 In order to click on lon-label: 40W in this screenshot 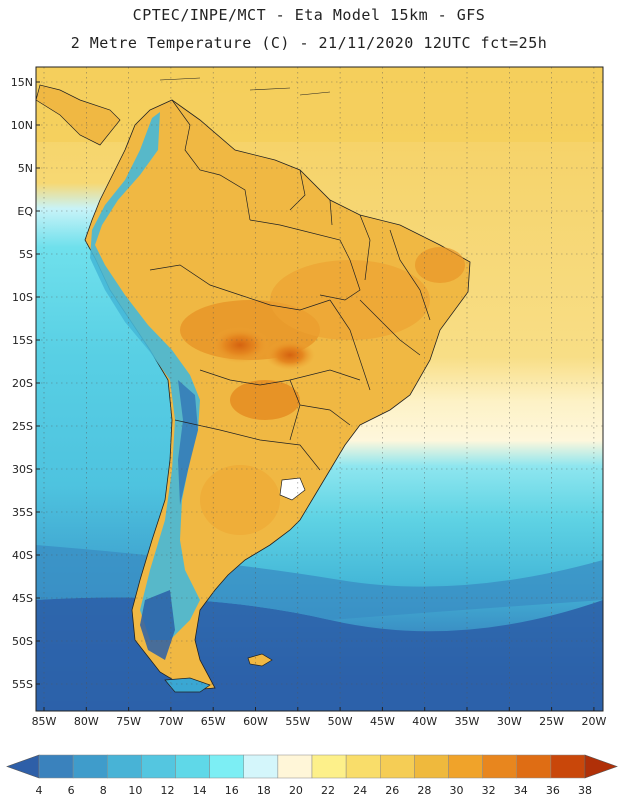, I will do `click(424, 721)`.